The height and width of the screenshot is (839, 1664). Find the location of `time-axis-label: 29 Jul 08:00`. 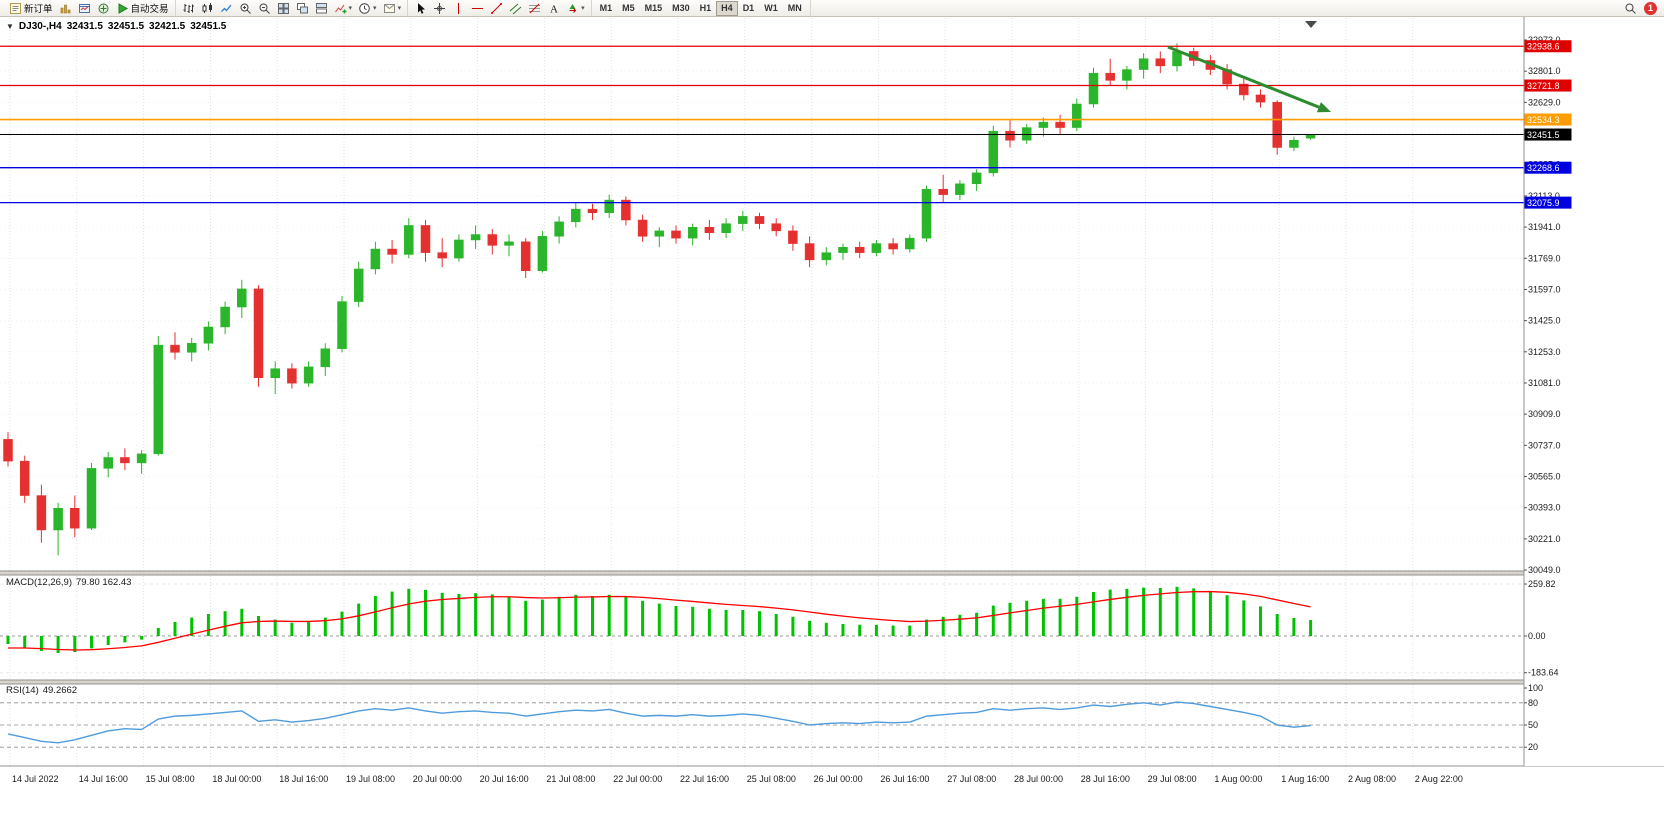

time-axis-label: 29 Jul 08:00 is located at coordinates (1172, 779).